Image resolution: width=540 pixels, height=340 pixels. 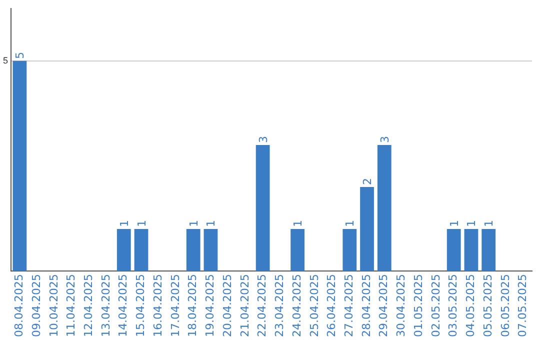 I want to click on x-tick-label: 13.04.2025, so click(x=105, y=306).